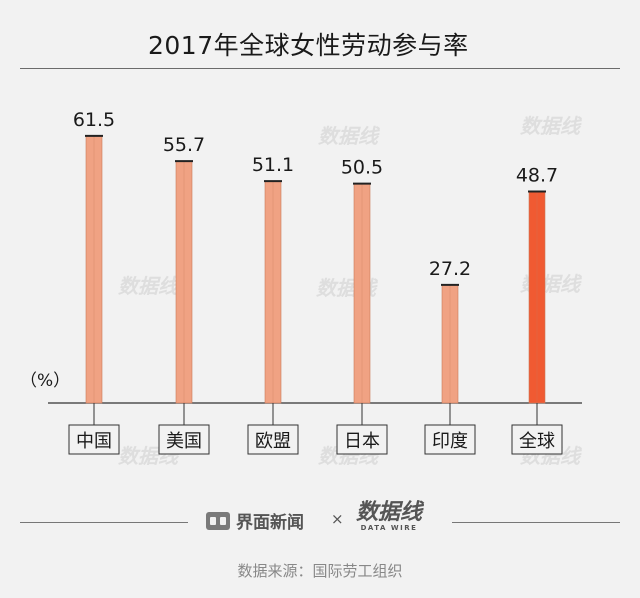  I want to click on category-label: 全球, so click(537, 441).